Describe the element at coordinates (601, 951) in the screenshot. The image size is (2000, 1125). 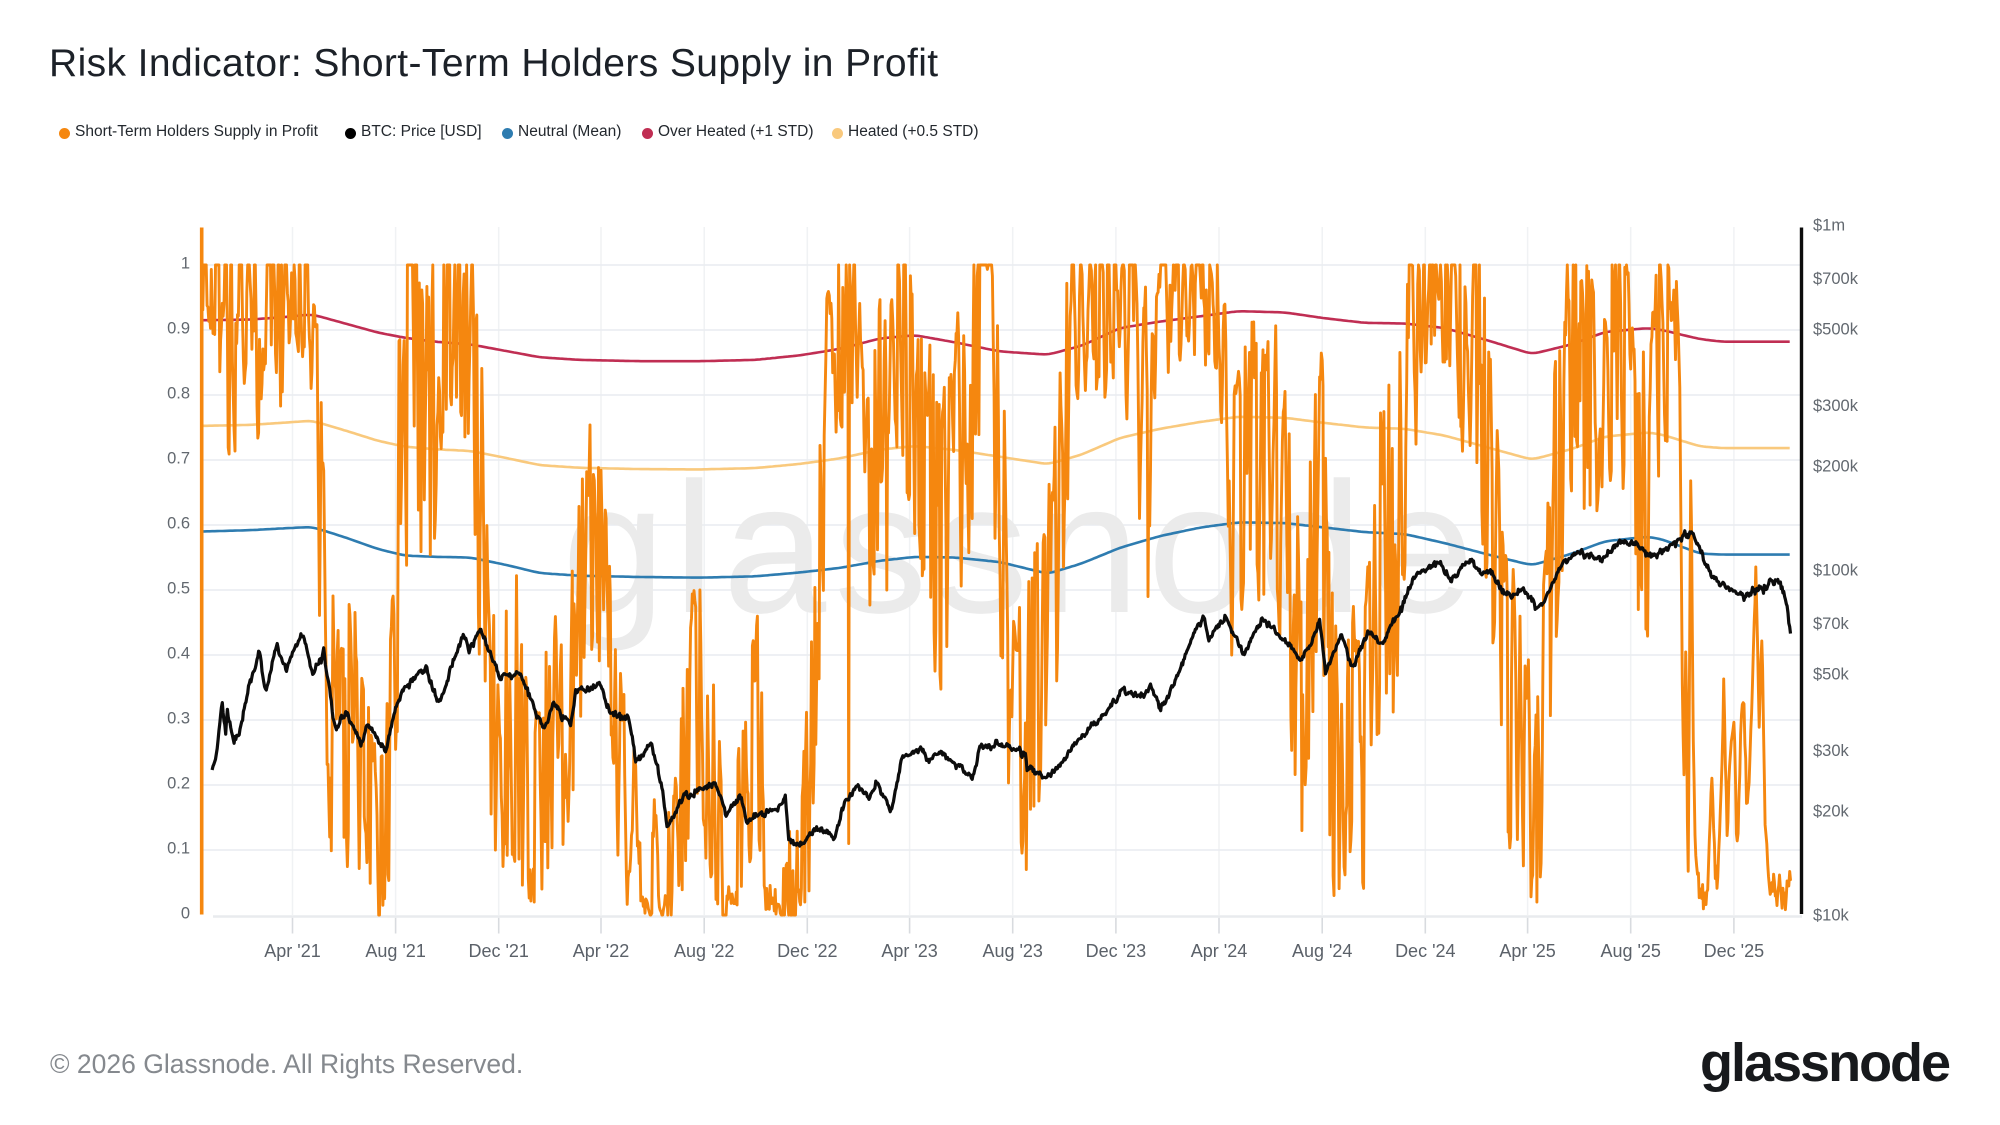
I see `svg-text: Apr '22` at that location.